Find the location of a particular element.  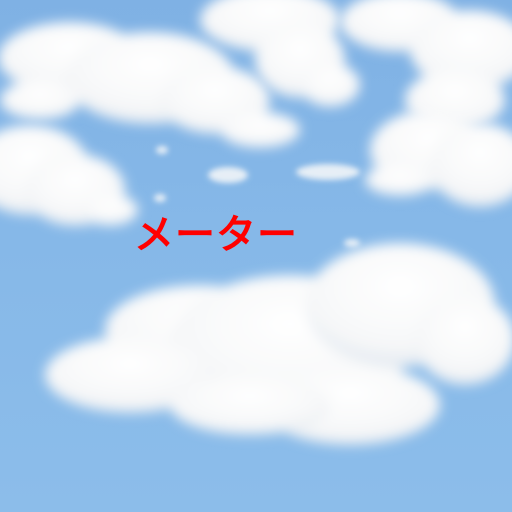

cloud-wisps is located at coordinates (257, 196).